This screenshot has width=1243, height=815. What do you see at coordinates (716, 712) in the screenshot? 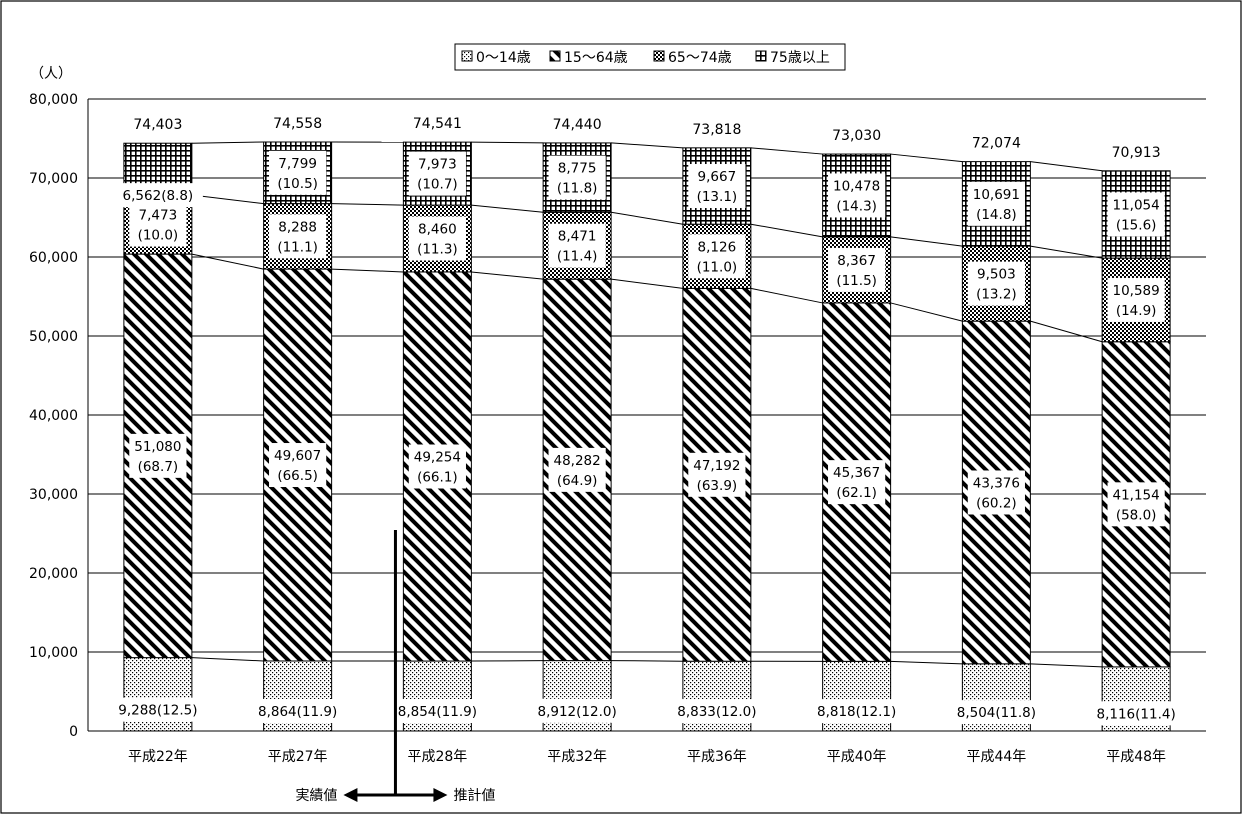
I see `data-label-0-14: 8,833(12.0)` at bounding box center [716, 712].